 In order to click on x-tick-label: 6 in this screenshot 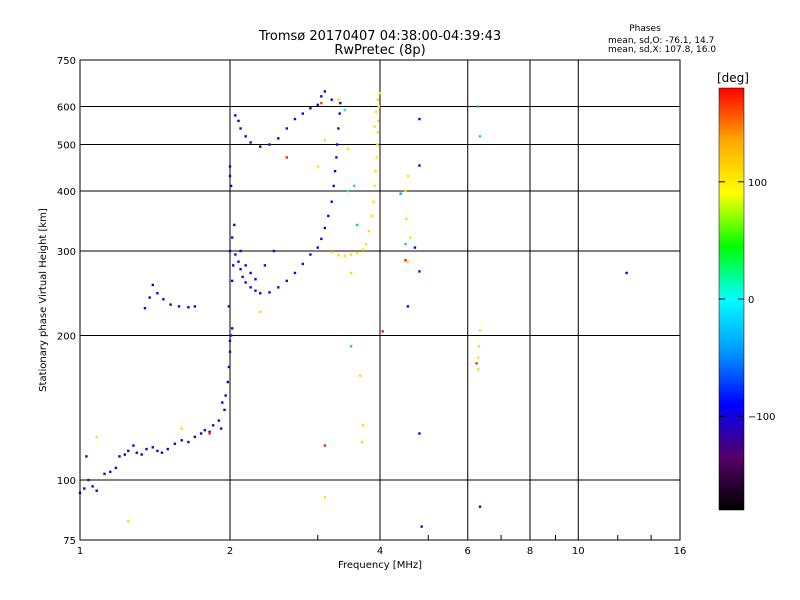, I will do `click(468, 551)`.